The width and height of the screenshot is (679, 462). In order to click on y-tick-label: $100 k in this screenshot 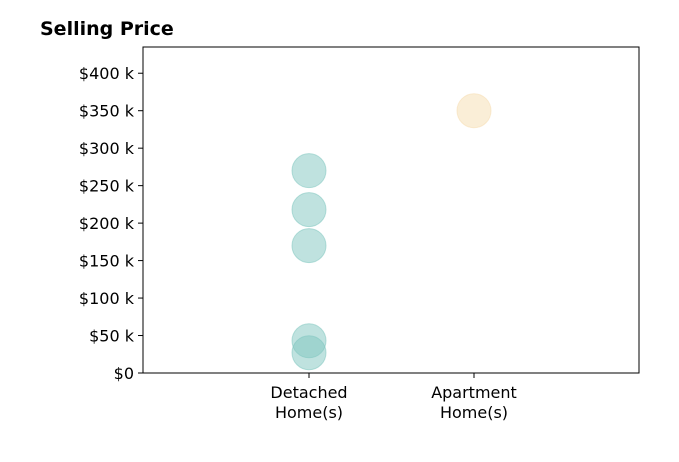, I will do `click(107, 298)`.